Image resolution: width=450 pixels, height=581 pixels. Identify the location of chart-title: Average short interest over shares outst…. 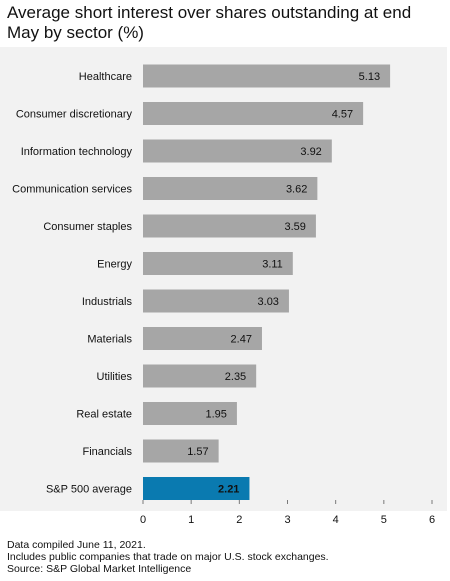
(209, 22).